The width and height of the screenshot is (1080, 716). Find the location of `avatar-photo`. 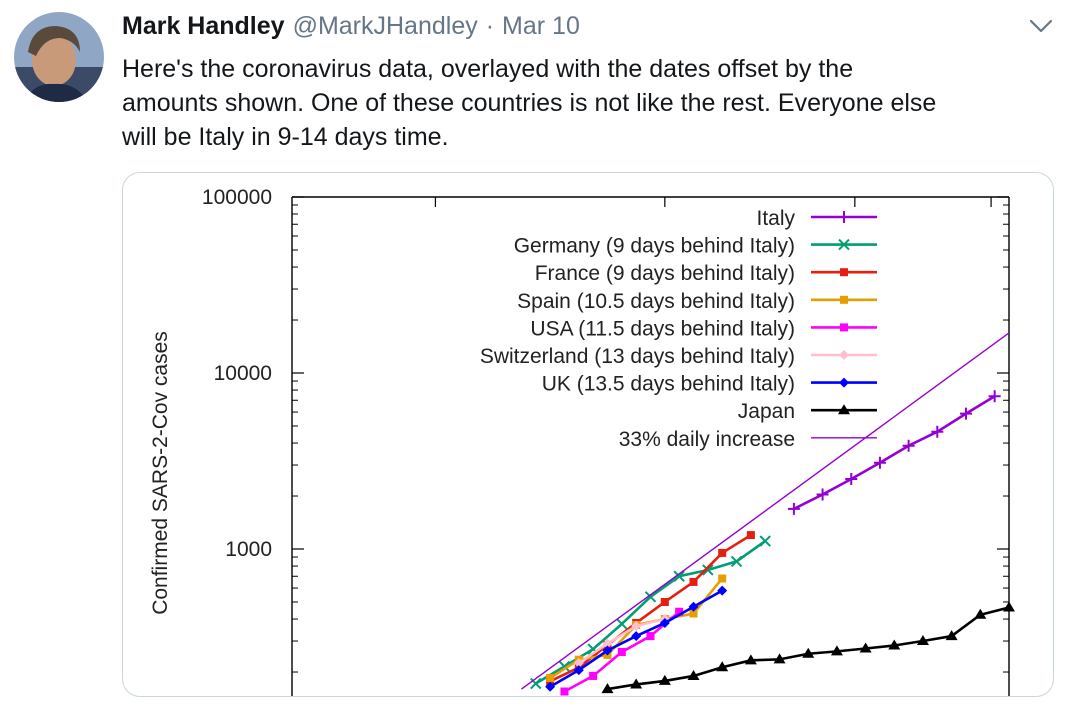

avatar-photo is located at coordinates (59, 57).